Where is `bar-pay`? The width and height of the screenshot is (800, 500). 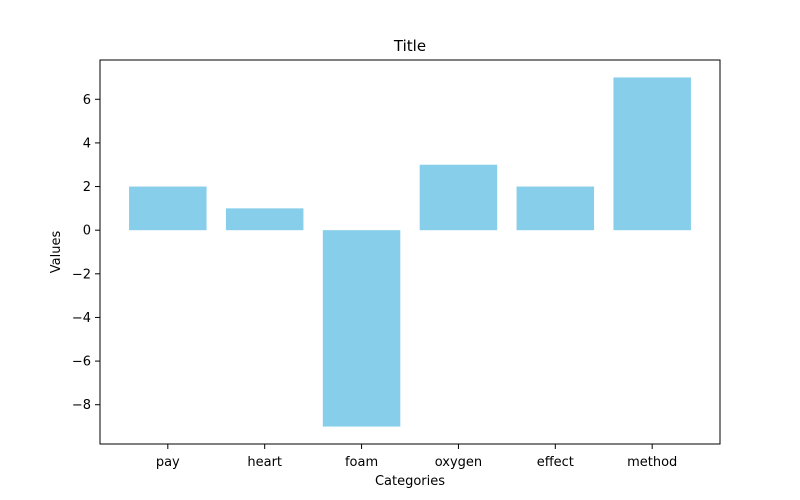 bar-pay is located at coordinates (168, 208).